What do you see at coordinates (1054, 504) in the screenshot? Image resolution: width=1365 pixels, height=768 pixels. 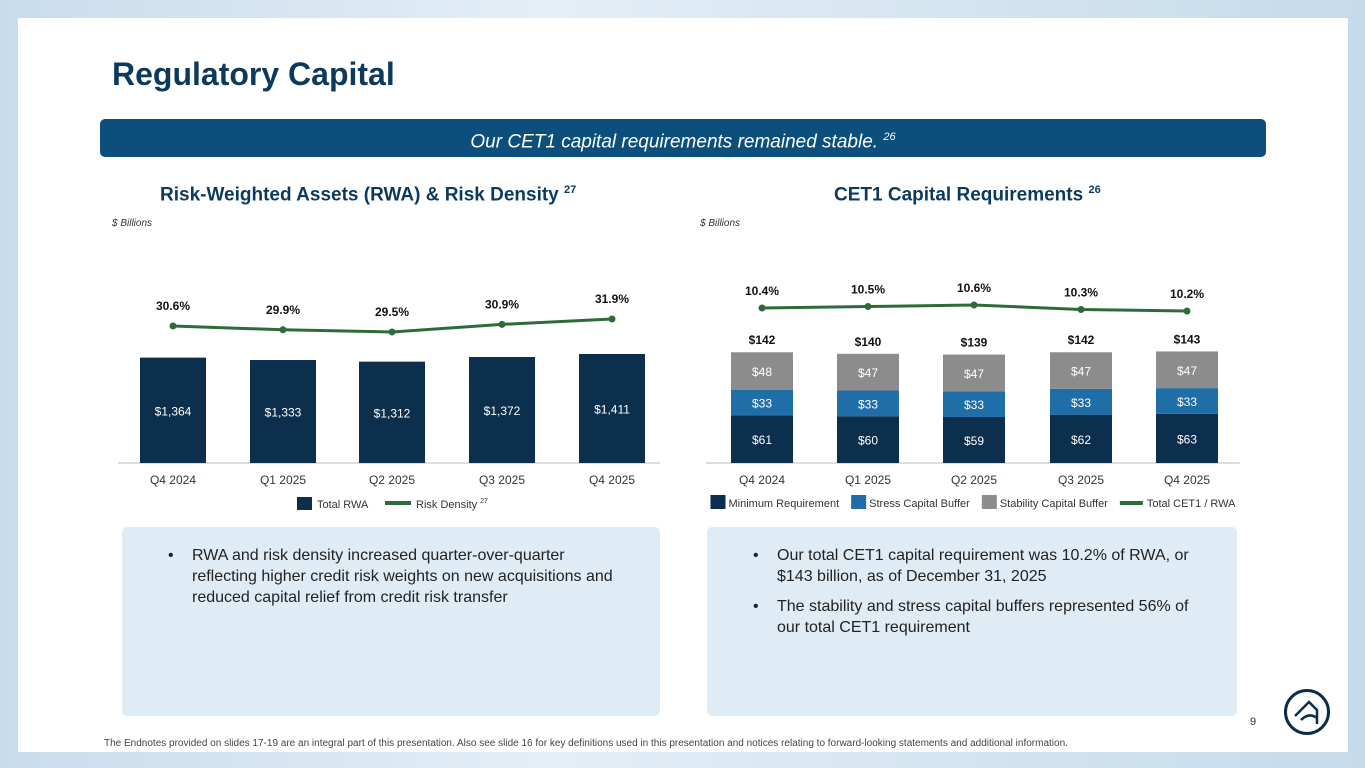 I see `legend-label: Stability Capital Buffer` at bounding box center [1054, 504].